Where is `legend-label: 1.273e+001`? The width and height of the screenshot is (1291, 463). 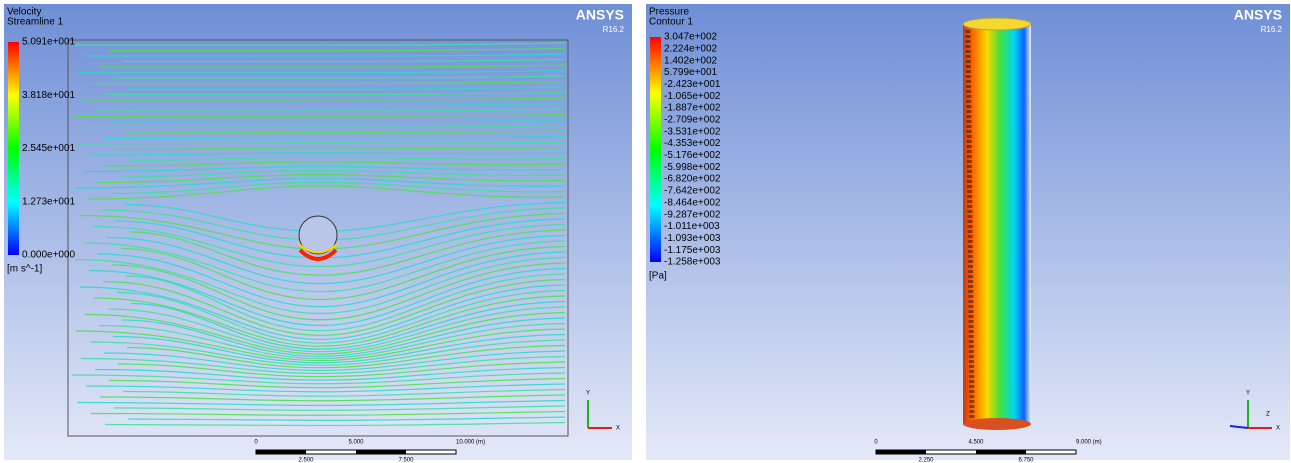 legend-label: 1.273e+001 is located at coordinates (49, 201).